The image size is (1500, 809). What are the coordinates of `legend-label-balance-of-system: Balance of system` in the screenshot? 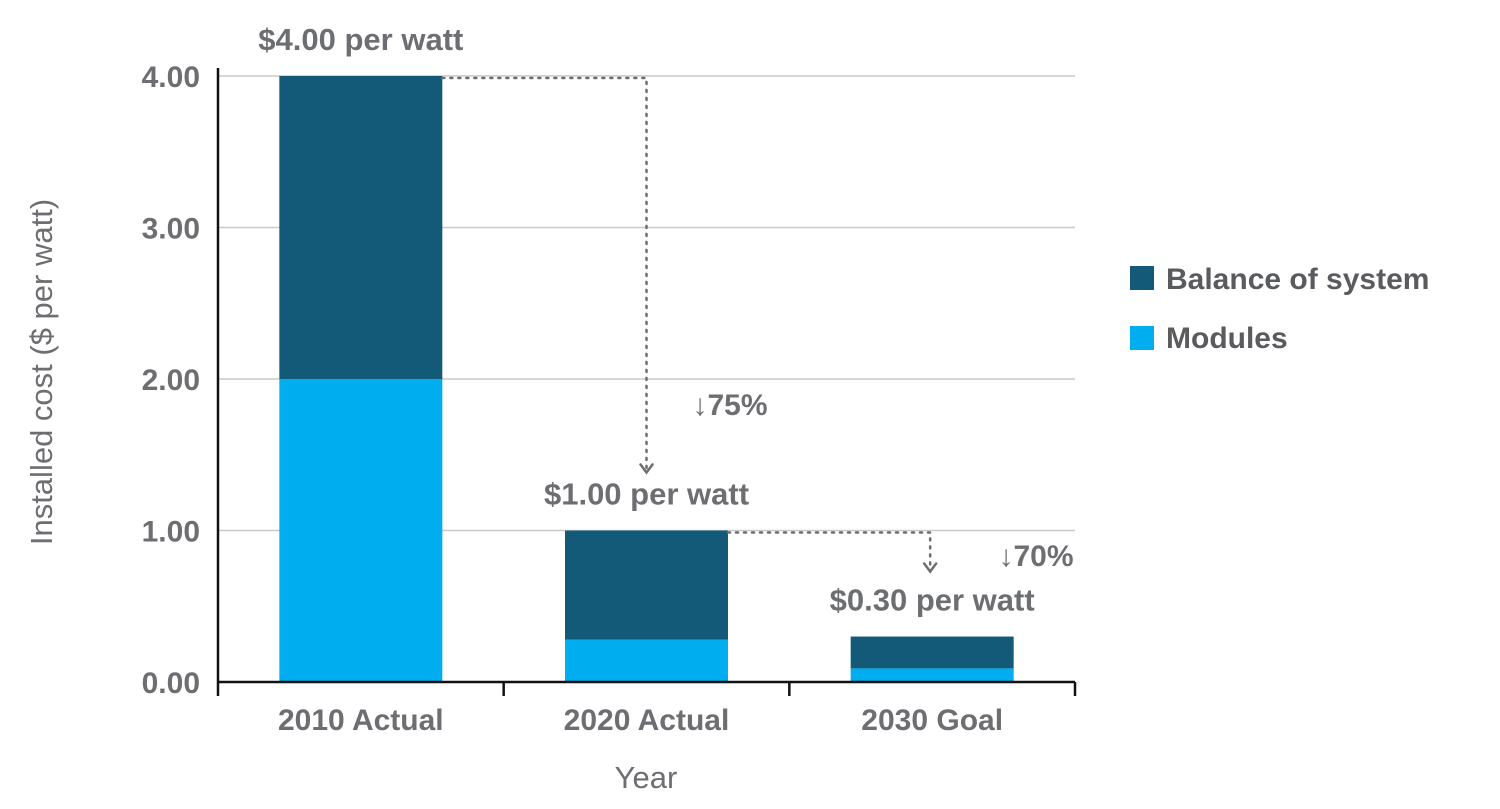 It's located at (1297, 279).